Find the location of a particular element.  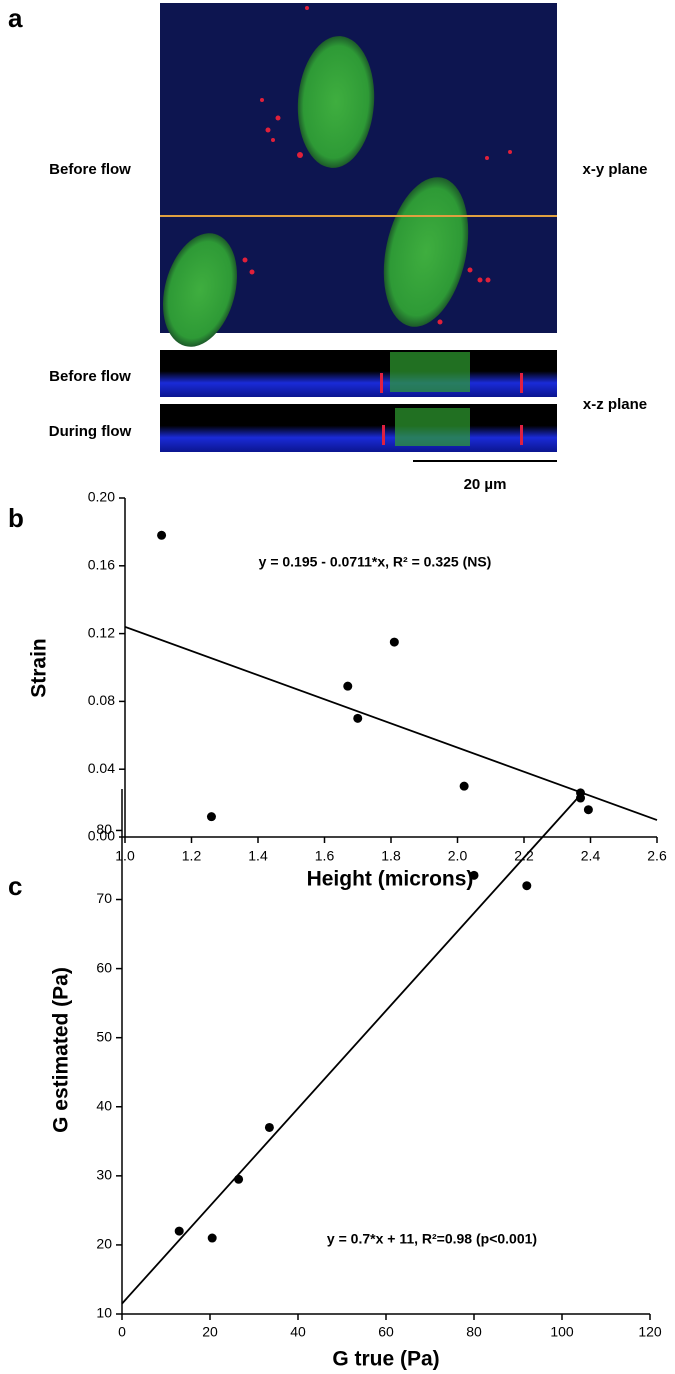

x-tick-label: 1.6 is located at coordinates (325, 856).